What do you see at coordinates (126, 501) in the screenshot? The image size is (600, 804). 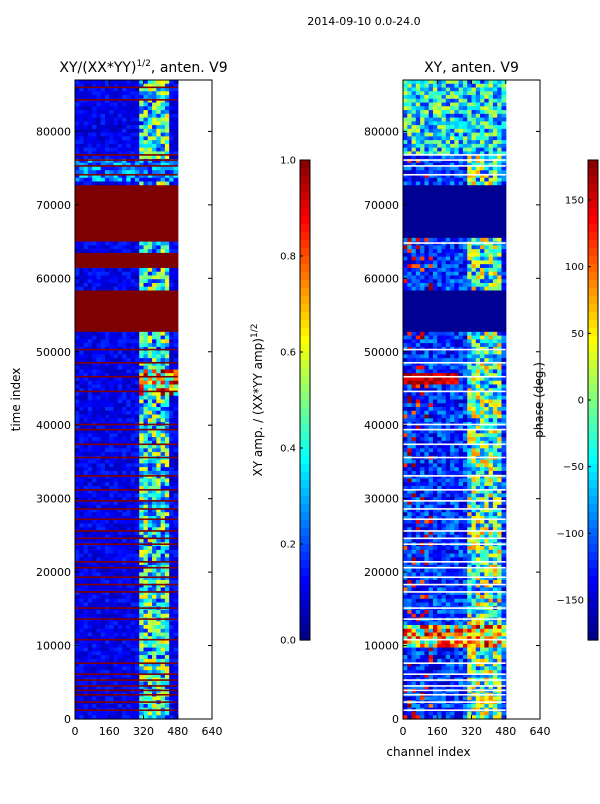 I see `flag-line` at bounding box center [126, 501].